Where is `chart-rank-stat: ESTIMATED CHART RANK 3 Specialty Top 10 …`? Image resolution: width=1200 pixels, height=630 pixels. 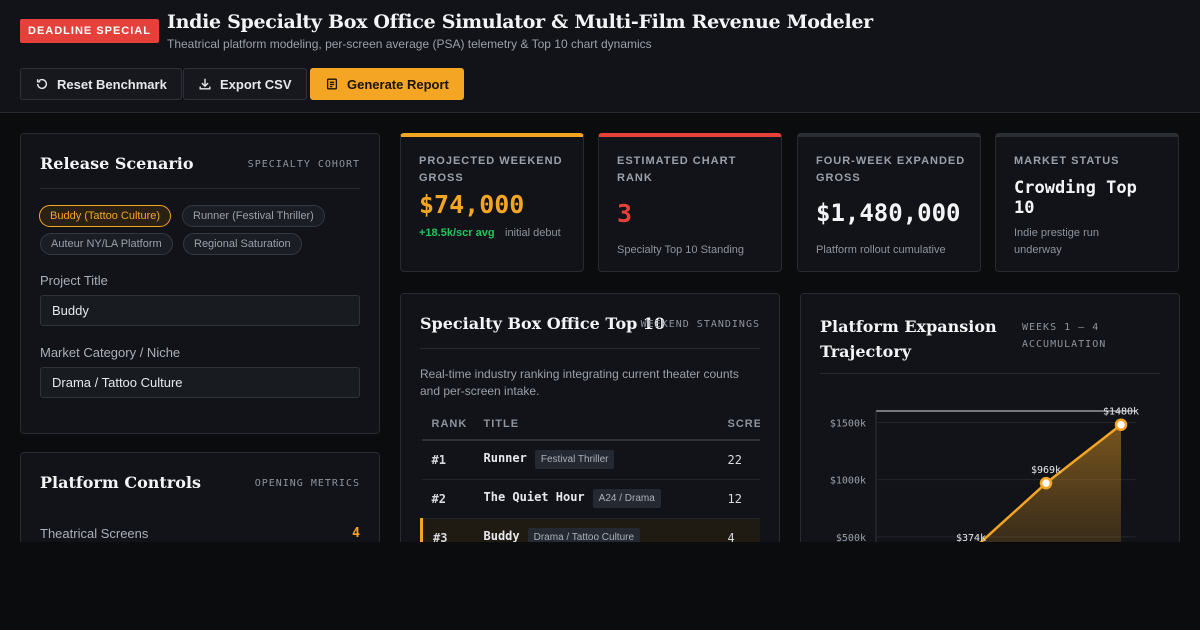
chart-rank-stat: ESTIMATED CHART RANK 3 Specialty Top 10 … is located at coordinates (690, 202).